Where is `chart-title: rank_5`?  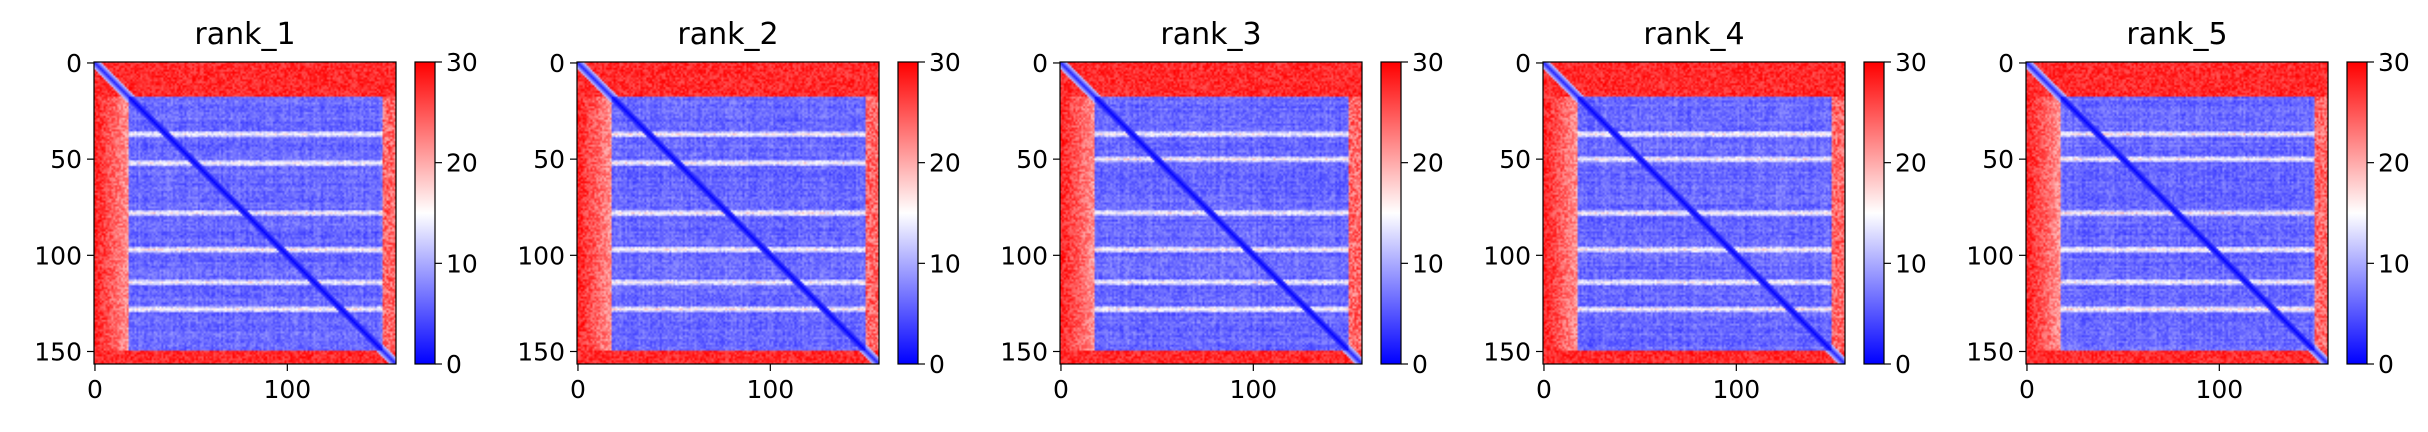 chart-title: rank_5 is located at coordinates (2176, 34).